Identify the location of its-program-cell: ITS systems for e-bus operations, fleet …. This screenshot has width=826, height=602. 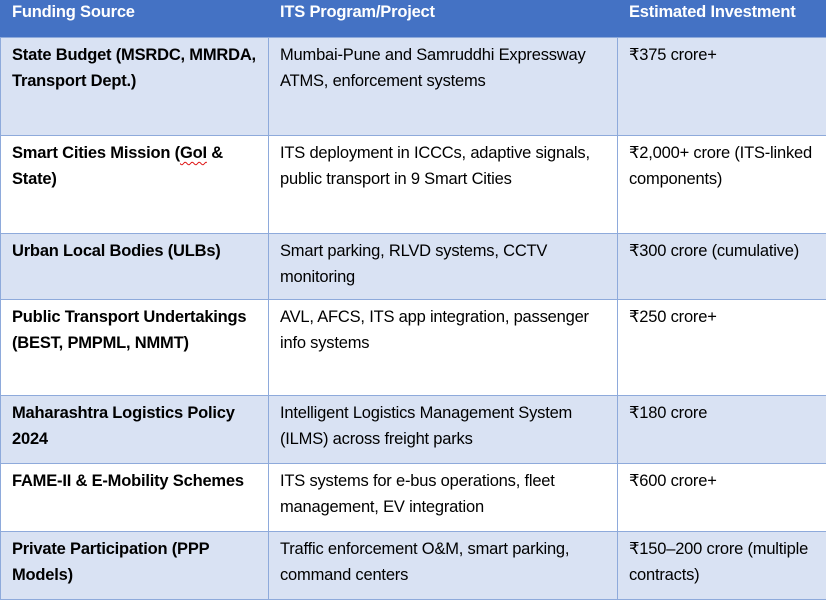
(443, 497).